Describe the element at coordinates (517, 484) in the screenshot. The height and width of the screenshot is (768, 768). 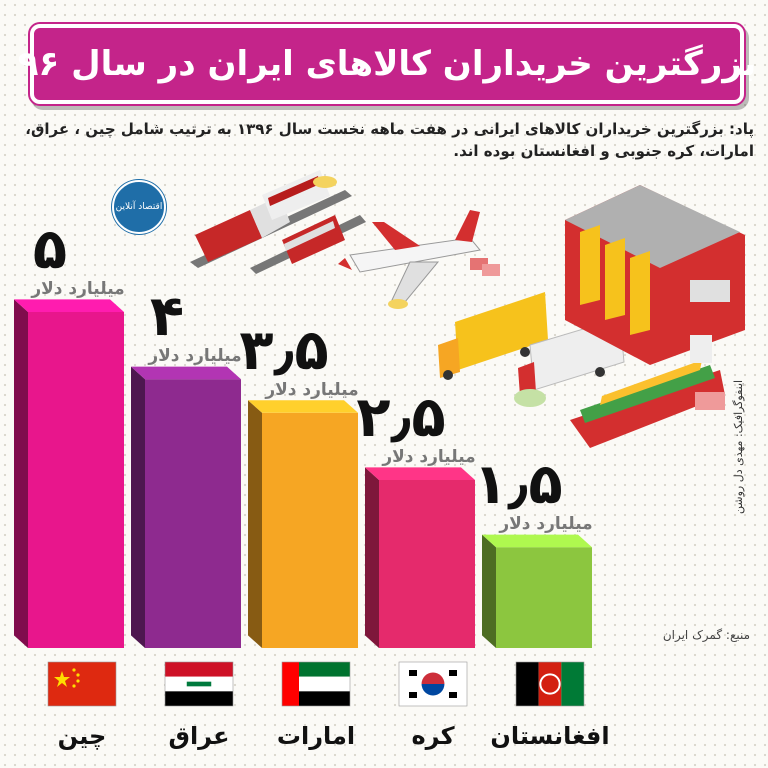
I see `value-label-afghanistan: ۱٫۵` at that location.